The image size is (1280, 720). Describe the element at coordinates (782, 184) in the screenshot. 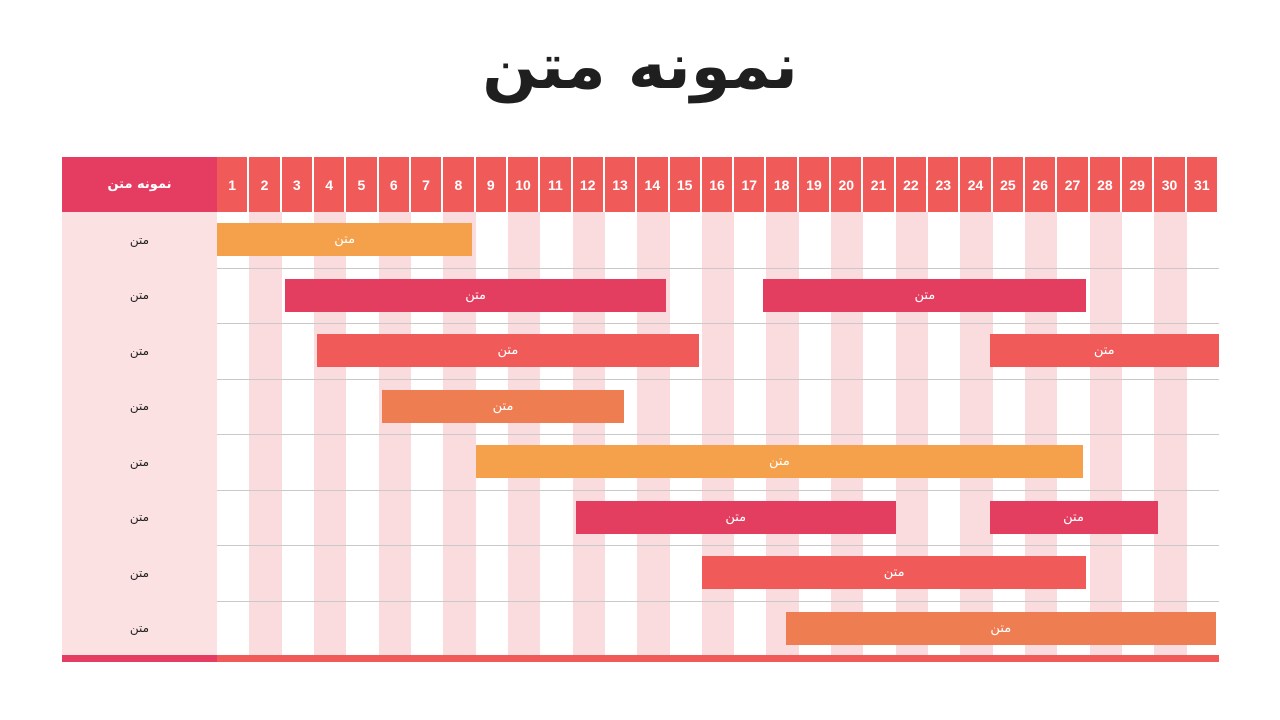

I see `day-header-cell: 18` at that location.